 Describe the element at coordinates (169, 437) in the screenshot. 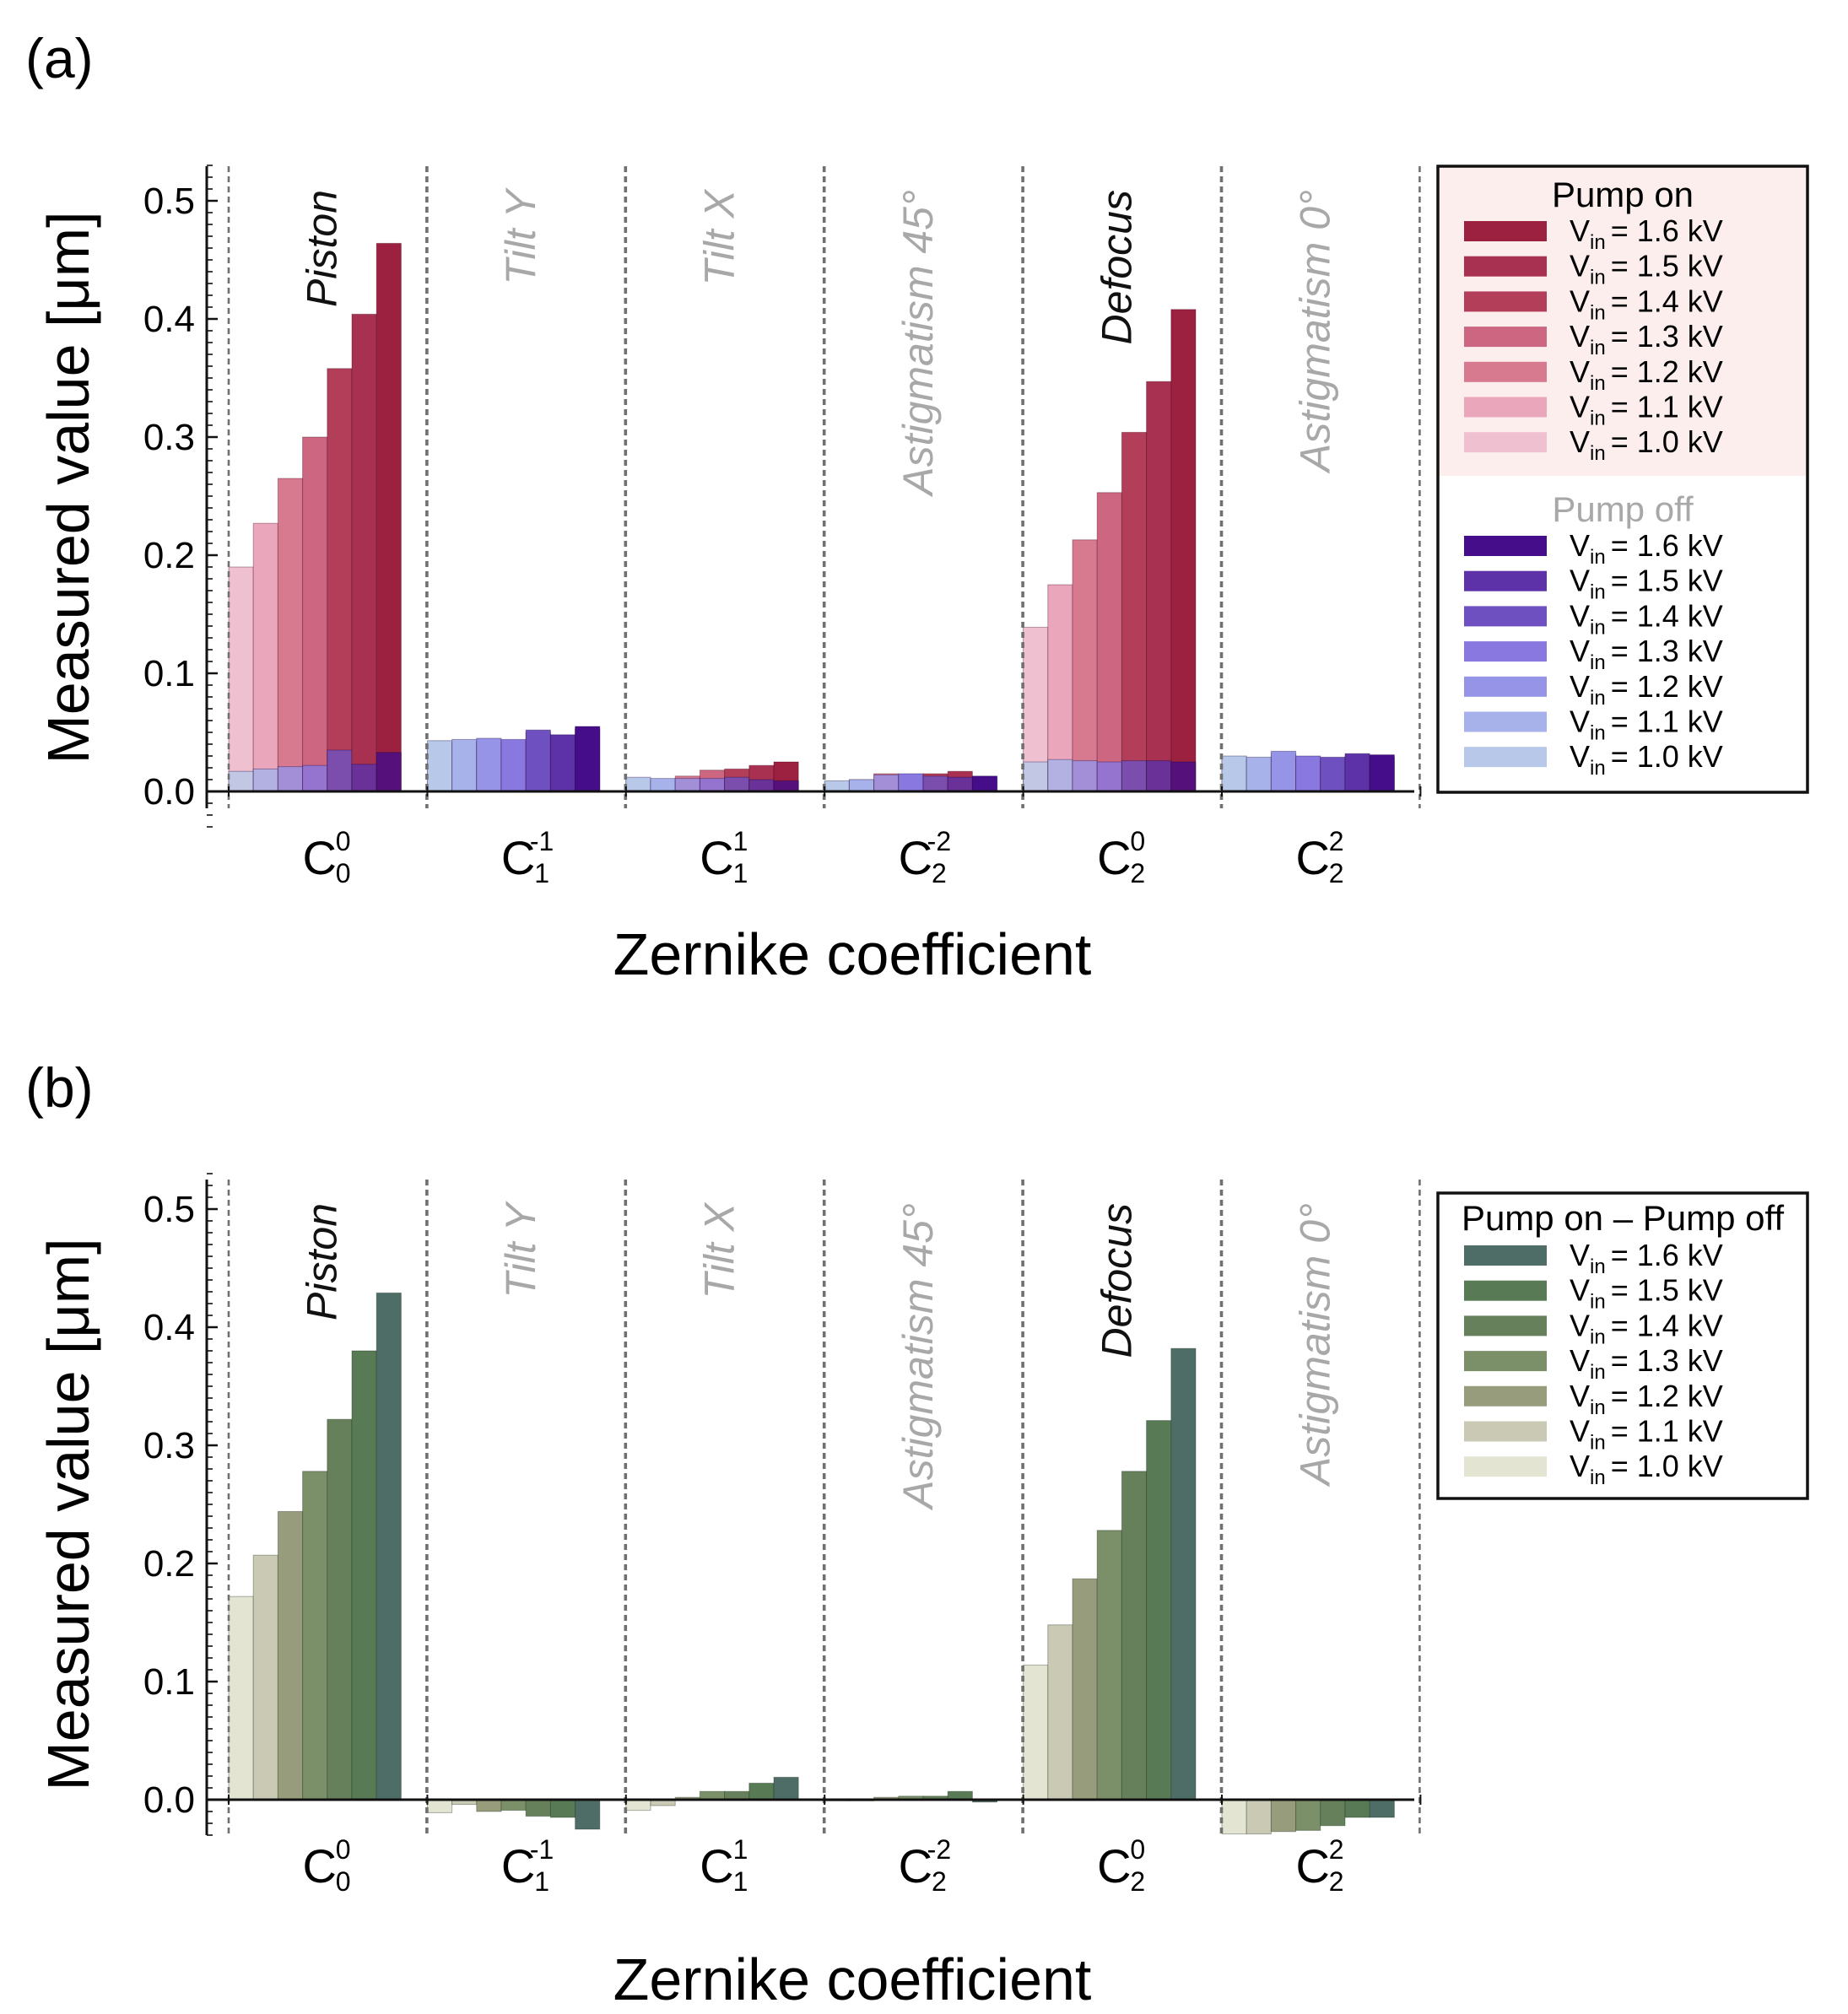

I see `panel-a-y-tick-label: 0.3` at that location.